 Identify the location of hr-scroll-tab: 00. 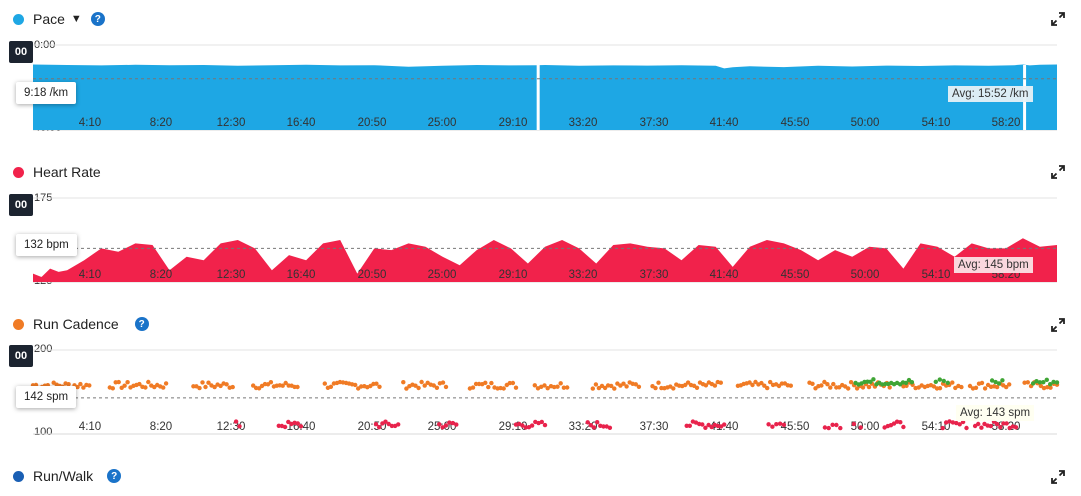
(21, 205).